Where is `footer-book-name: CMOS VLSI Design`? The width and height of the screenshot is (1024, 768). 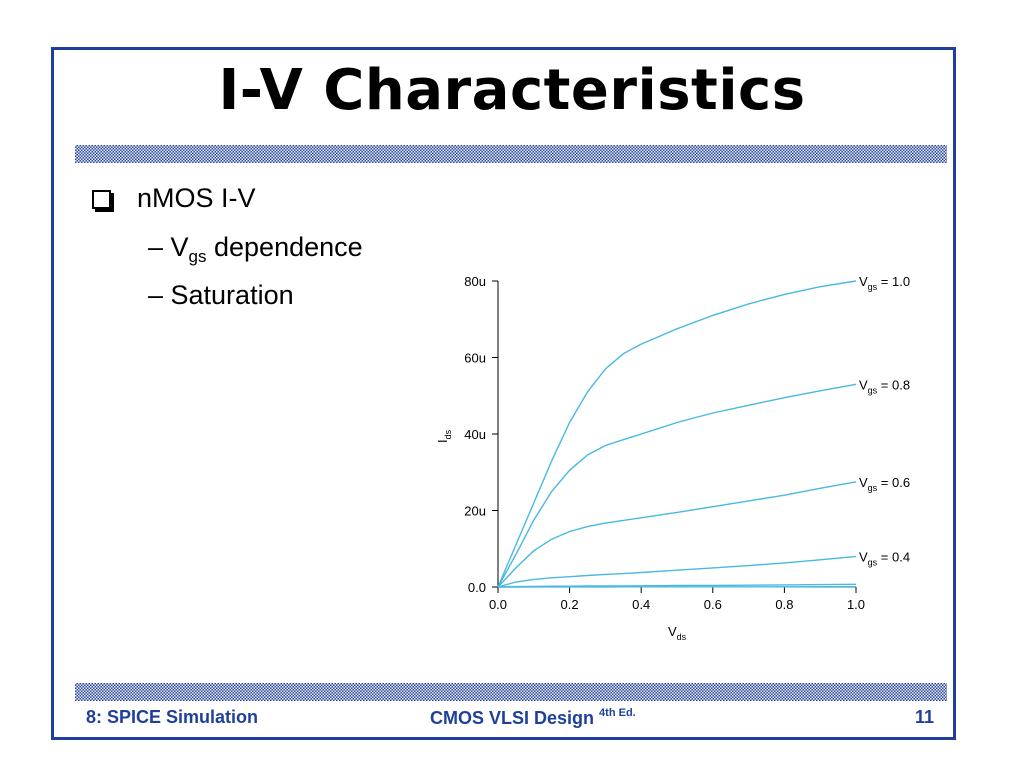 footer-book-name: CMOS VLSI Design is located at coordinates (512, 718).